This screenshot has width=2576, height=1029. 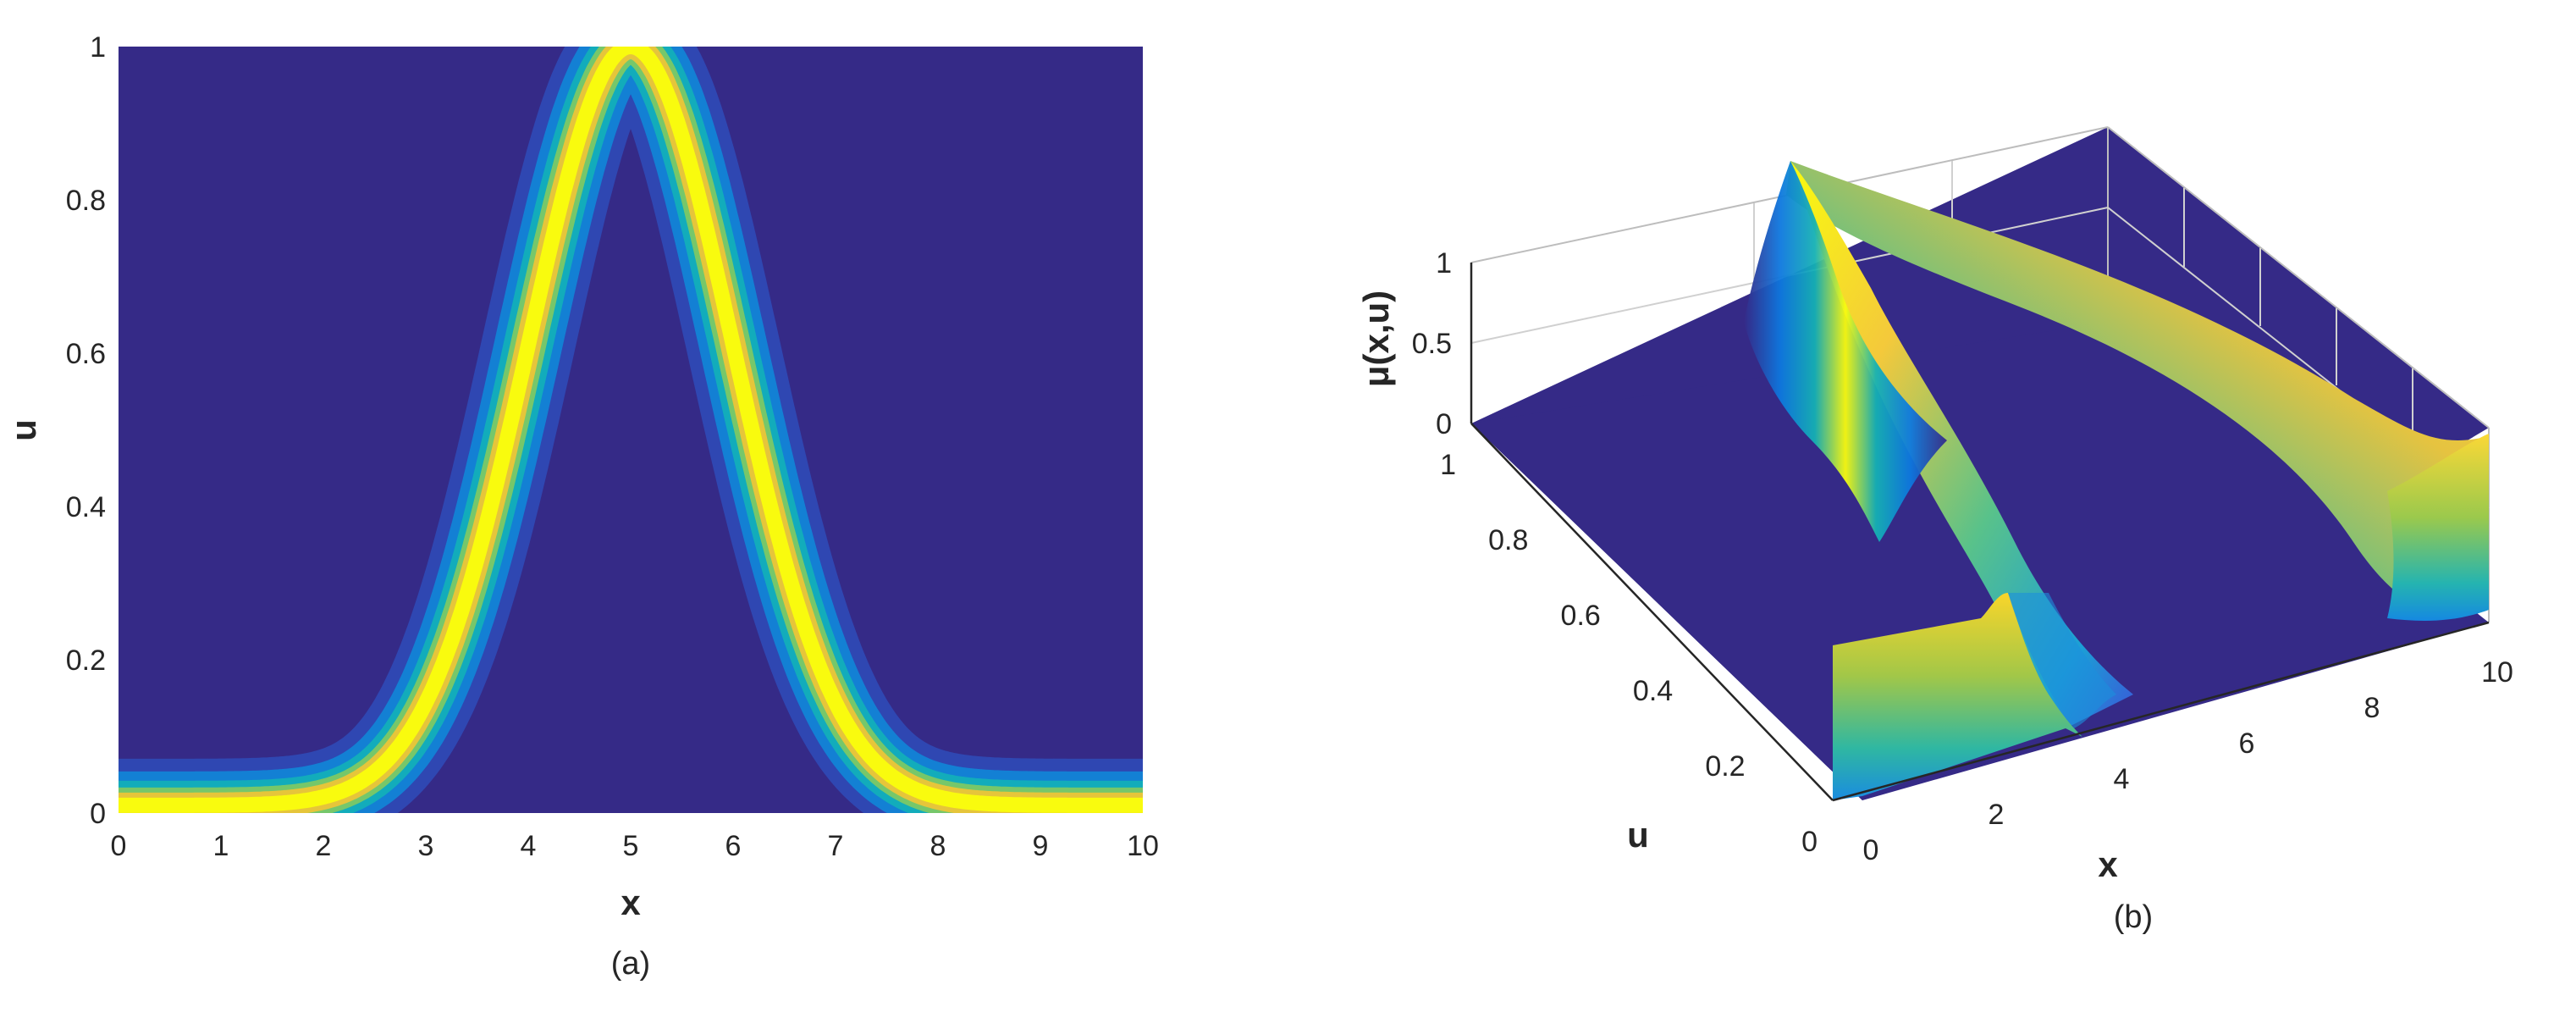 I want to click on surface-y-tick-label: 0.8, so click(x=1508, y=540).